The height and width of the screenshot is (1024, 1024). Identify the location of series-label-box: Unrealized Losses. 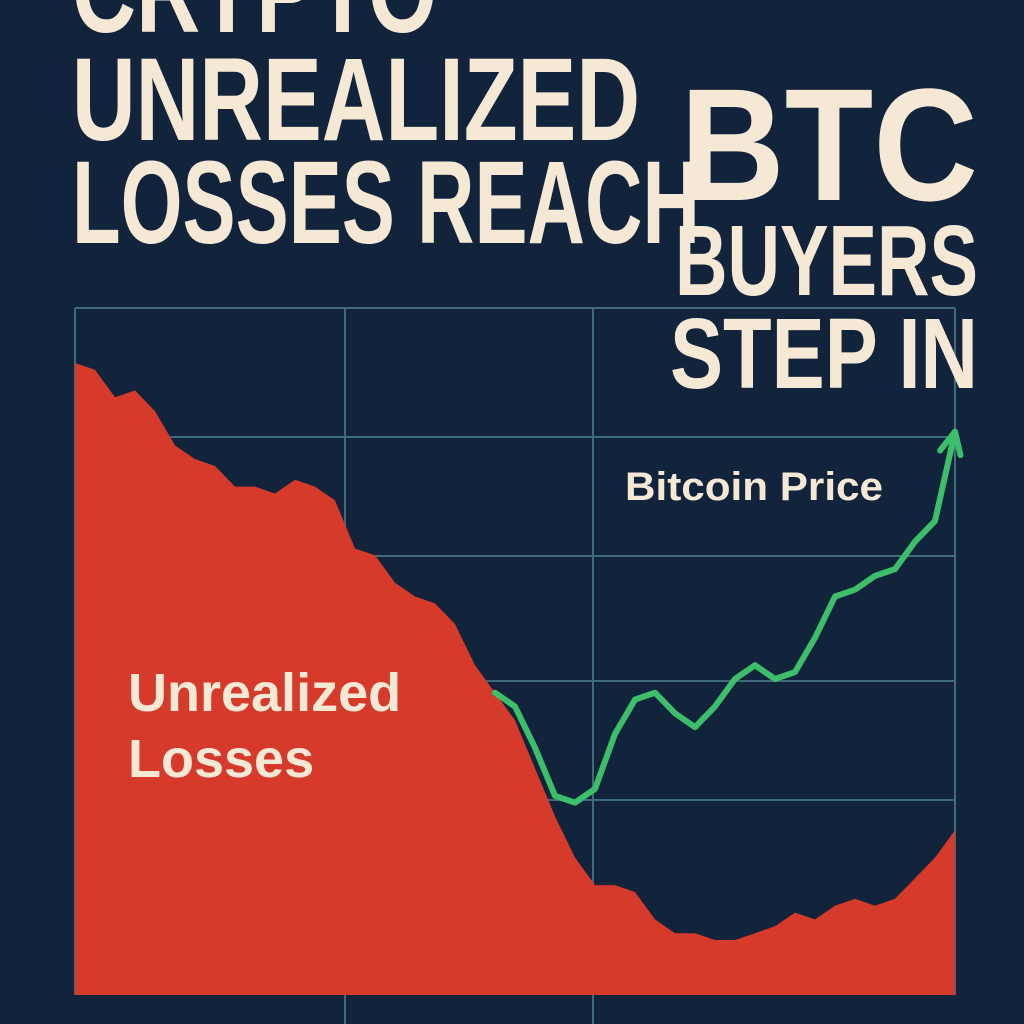
(265, 726).